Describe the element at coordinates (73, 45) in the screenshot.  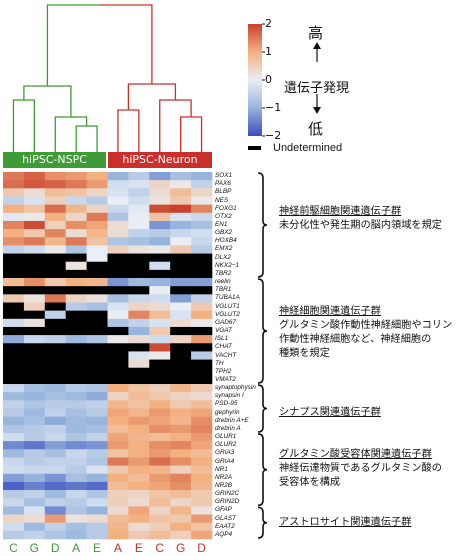
I see `dendrogram-root-left` at that location.